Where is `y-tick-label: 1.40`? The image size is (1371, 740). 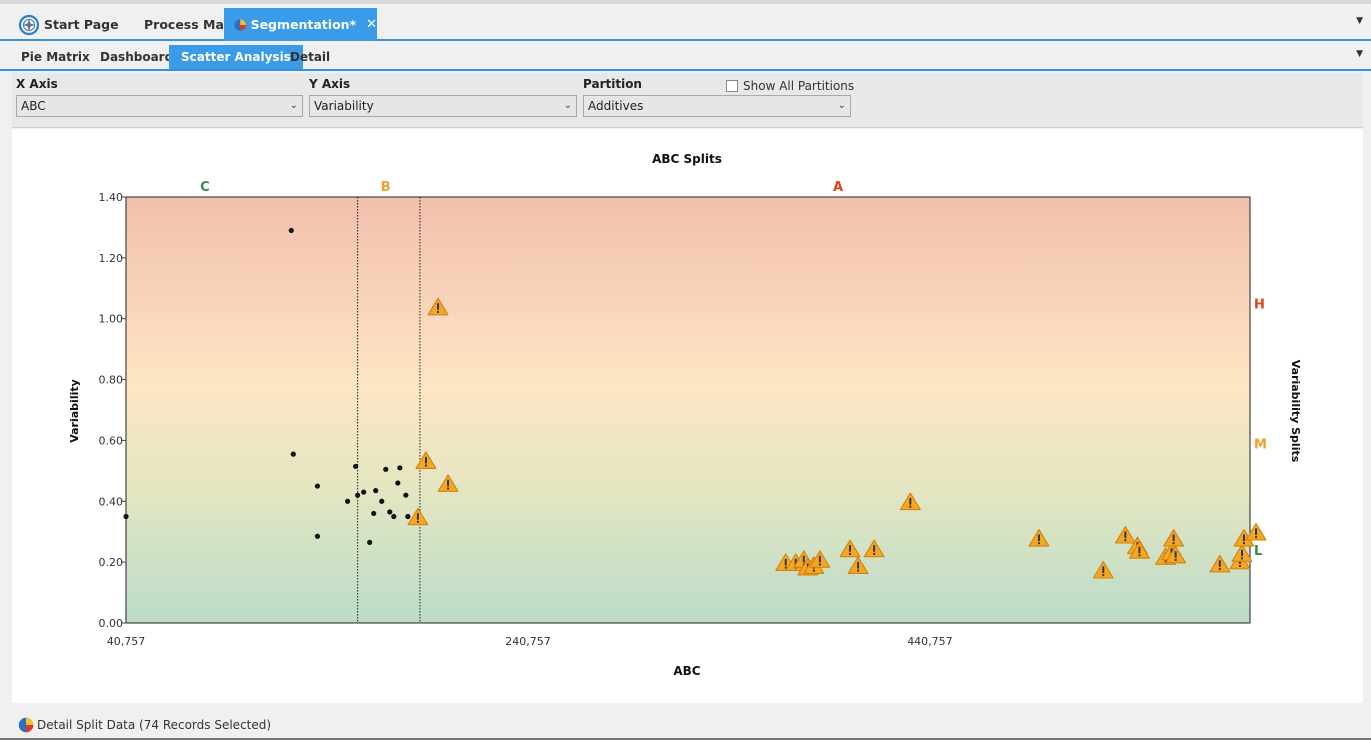 y-tick-label: 1.40 is located at coordinates (111, 197).